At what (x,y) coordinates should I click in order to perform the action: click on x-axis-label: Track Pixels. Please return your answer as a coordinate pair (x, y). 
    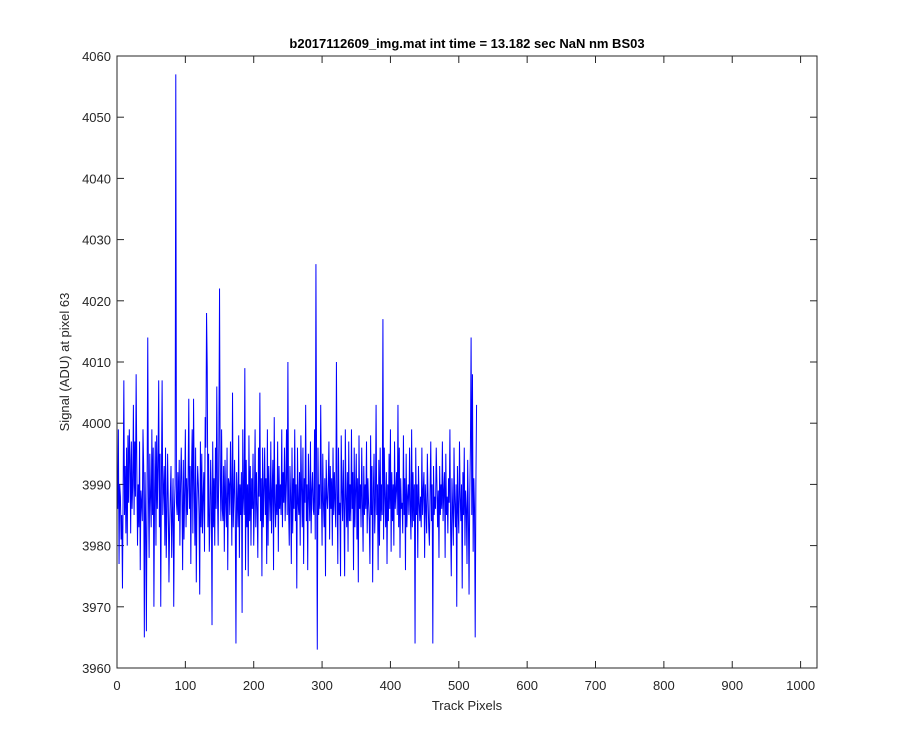
    Looking at the image, I should click on (467, 705).